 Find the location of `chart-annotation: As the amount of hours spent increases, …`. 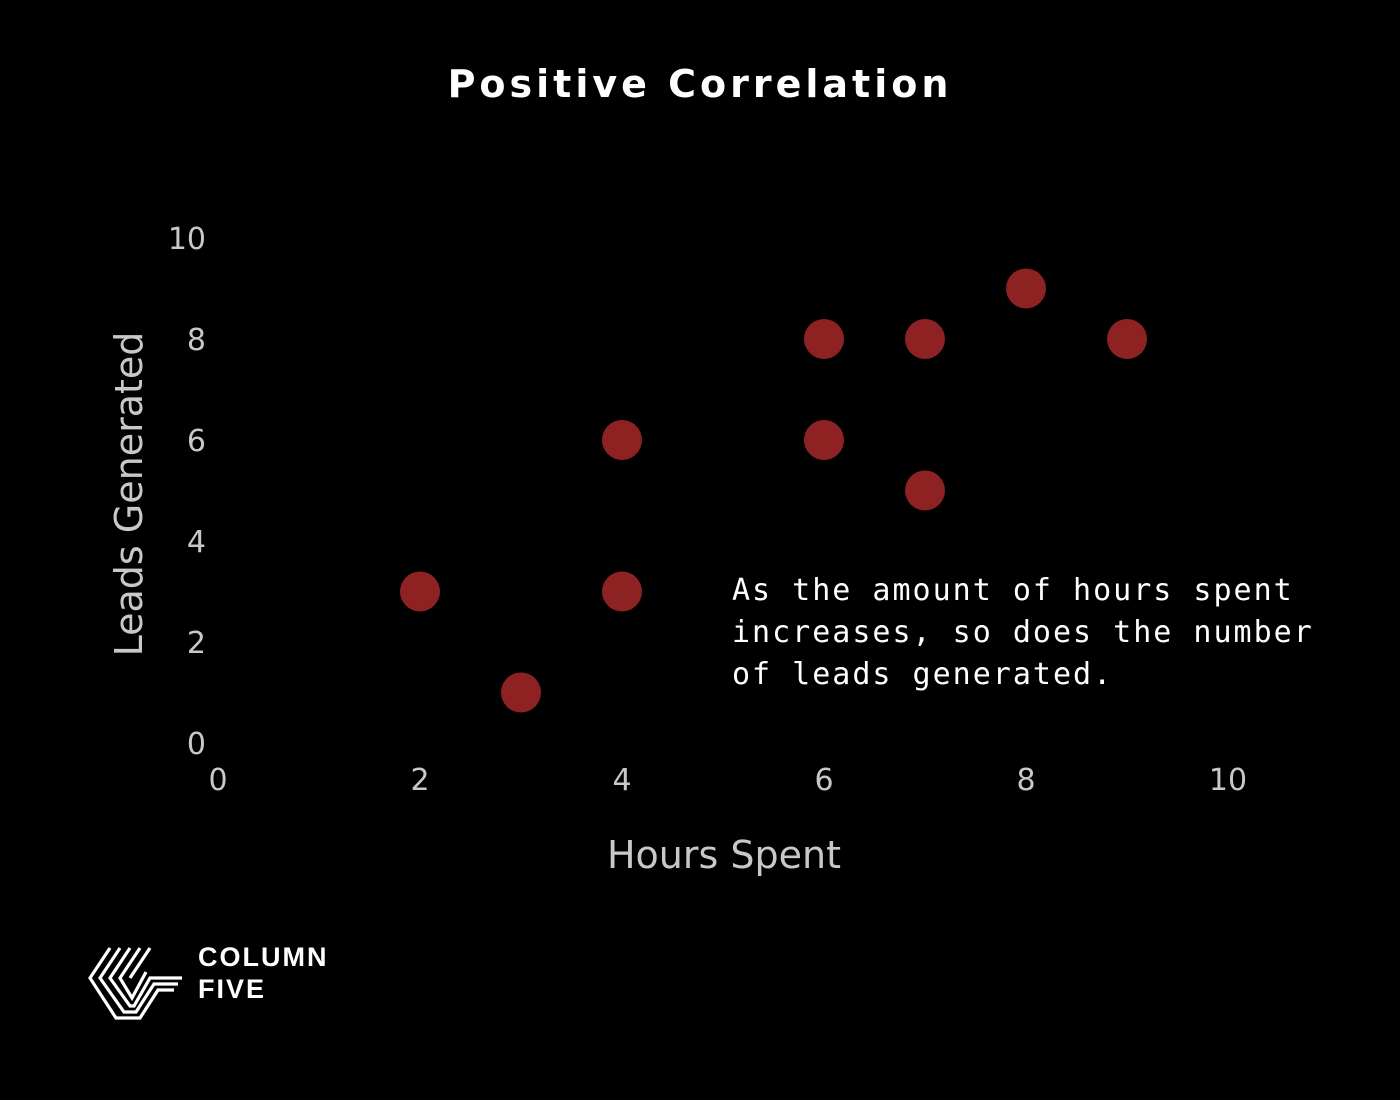

chart-annotation: As the amount of hours spent increases, … is located at coordinates (1023, 632).